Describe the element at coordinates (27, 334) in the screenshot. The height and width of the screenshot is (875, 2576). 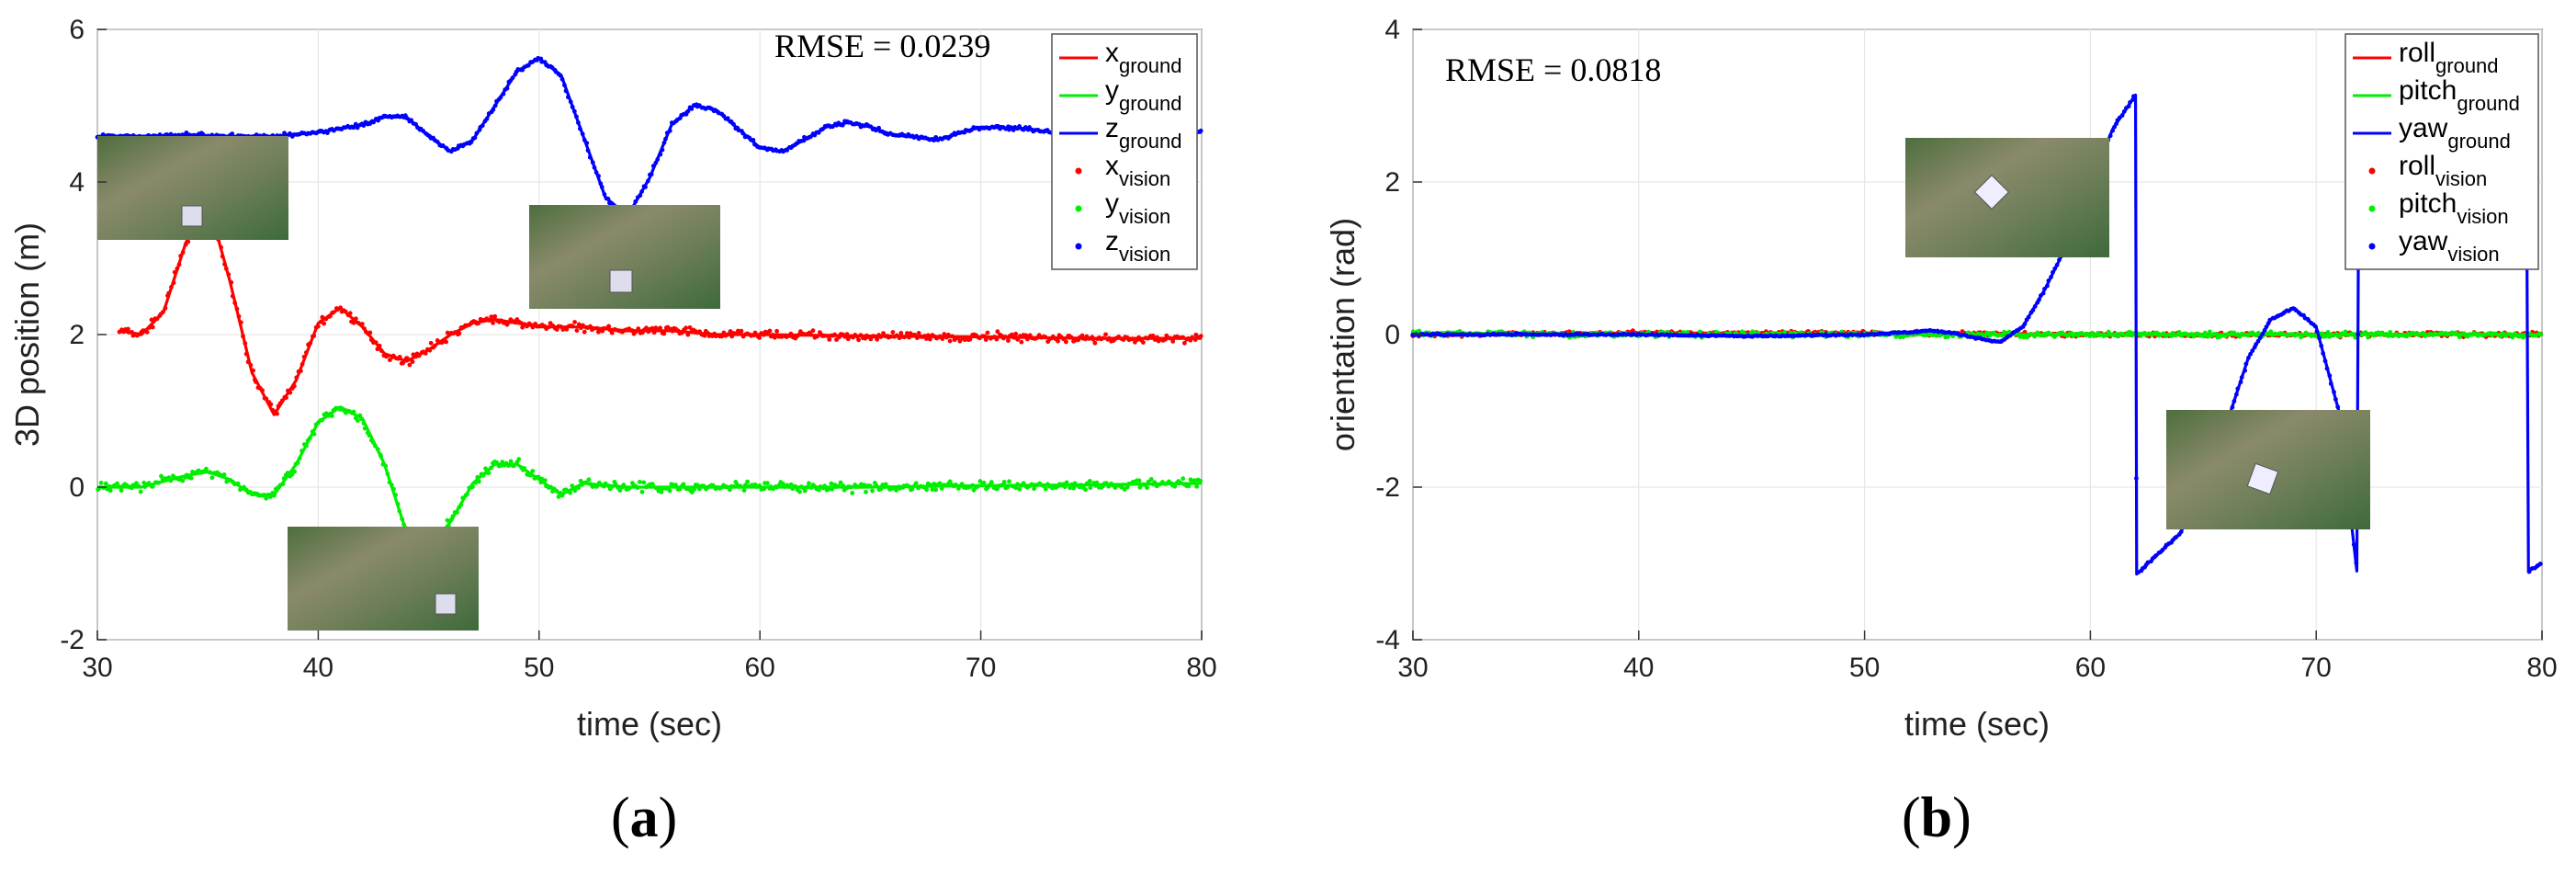
I see `y-axis-label-a: 3D position (m)` at that location.